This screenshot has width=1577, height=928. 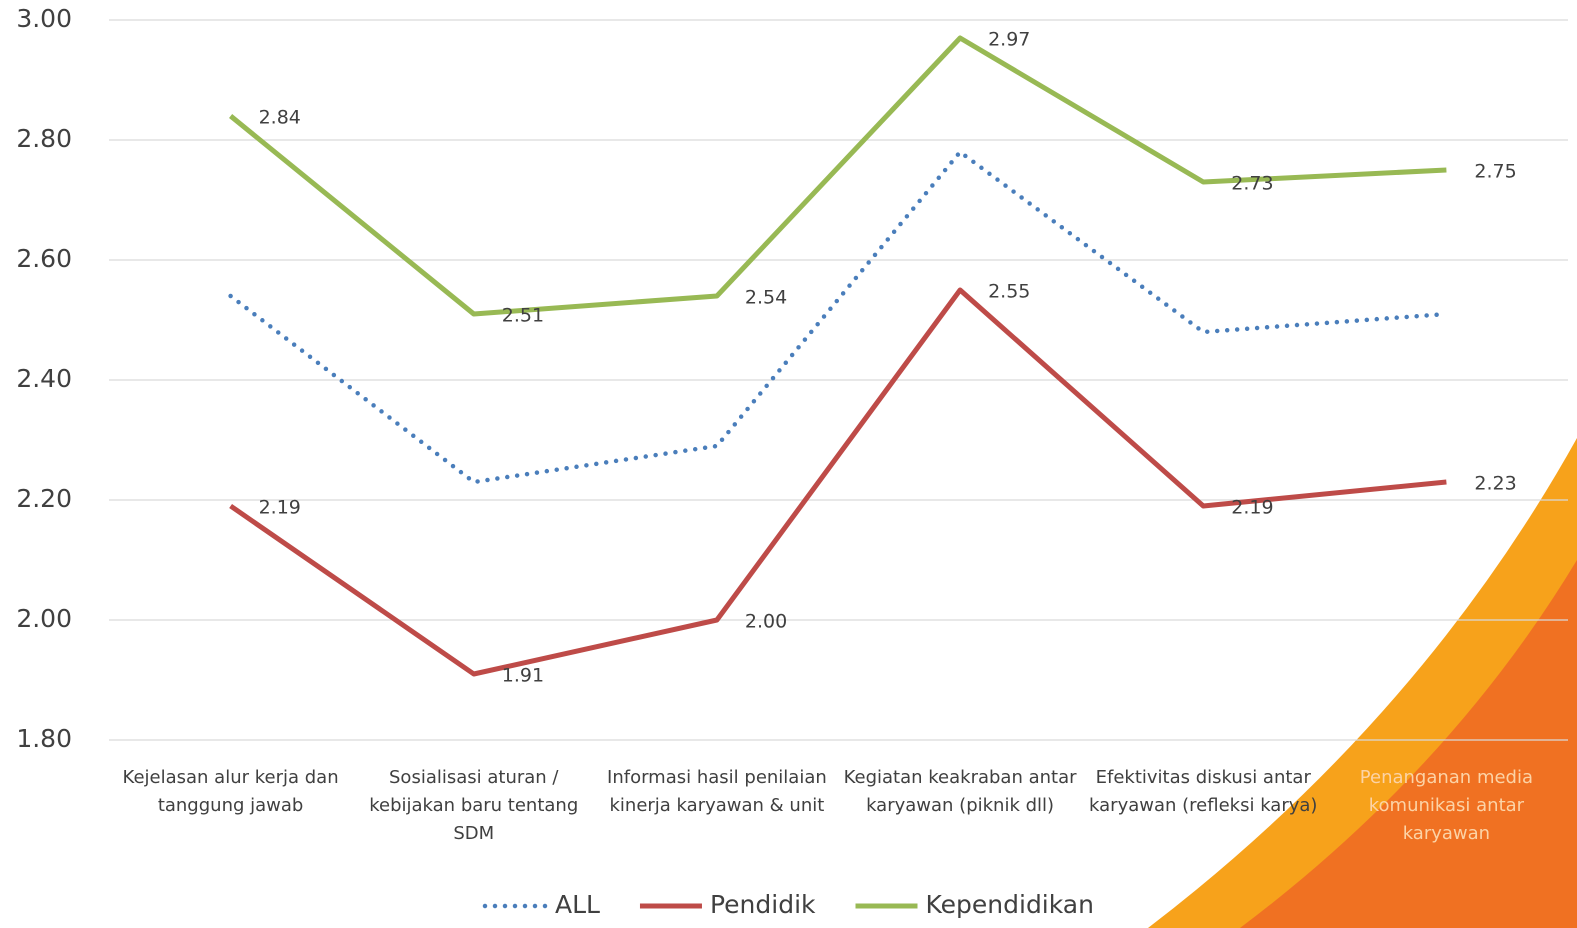 I want to click on legend-label: Pendidik, so click(x=763, y=904).